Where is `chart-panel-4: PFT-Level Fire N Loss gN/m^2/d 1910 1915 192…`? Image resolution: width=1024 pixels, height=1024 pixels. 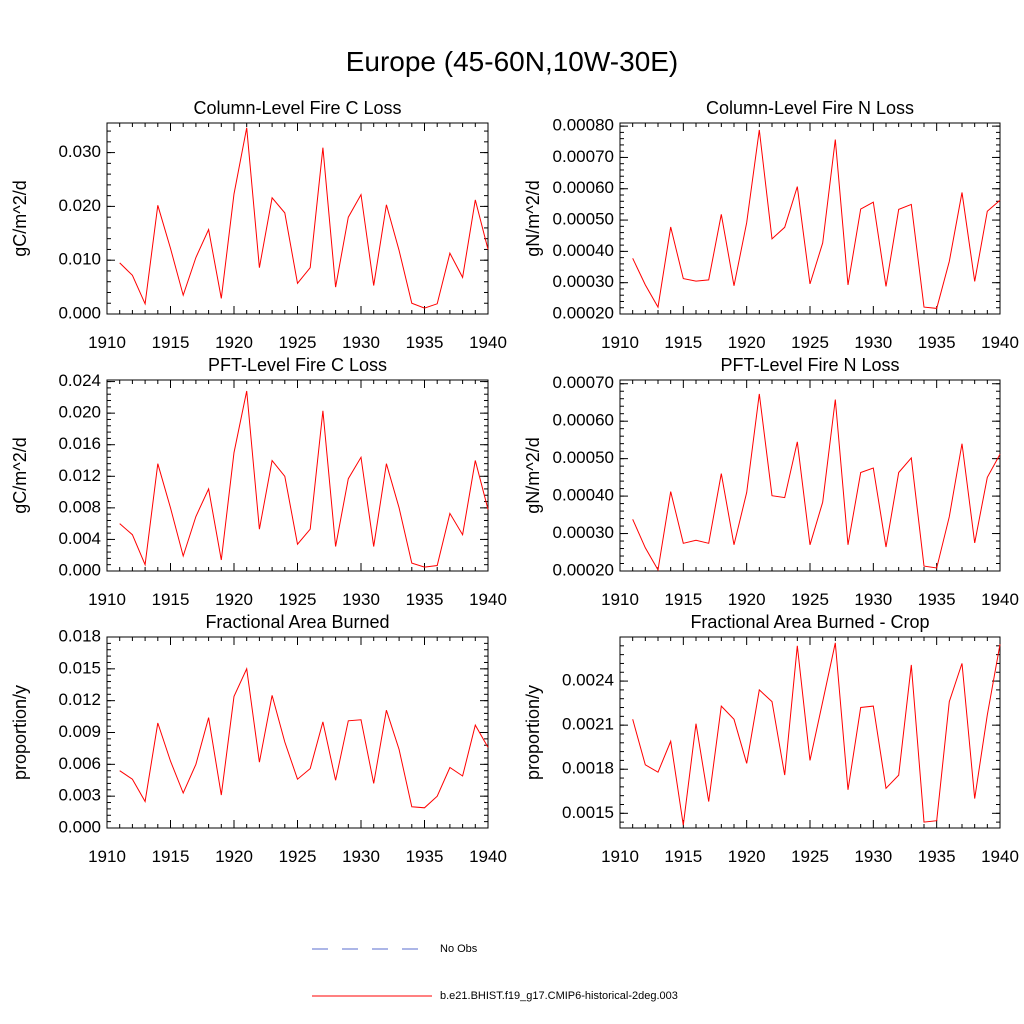
chart-panel-4: PFT-Level Fire N Loss gN/m^2/d 1910 1915 192… is located at coordinates (771, 482).